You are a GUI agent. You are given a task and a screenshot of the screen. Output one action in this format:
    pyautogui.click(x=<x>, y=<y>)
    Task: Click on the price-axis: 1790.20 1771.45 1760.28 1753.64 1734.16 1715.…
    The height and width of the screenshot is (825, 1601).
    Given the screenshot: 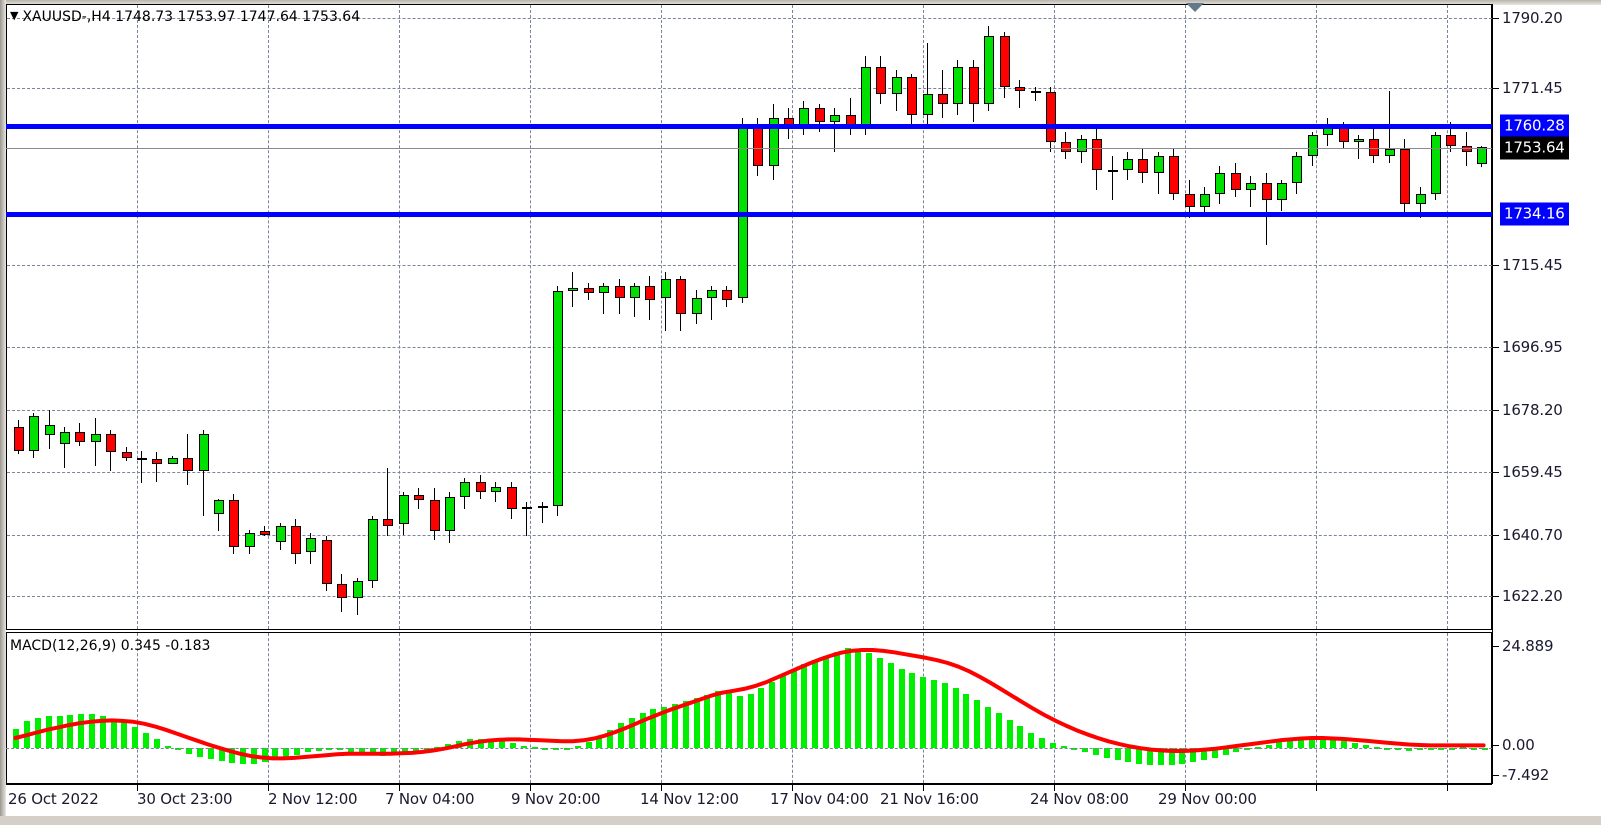 What is the action you would take?
    pyautogui.click(x=1547, y=412)
    